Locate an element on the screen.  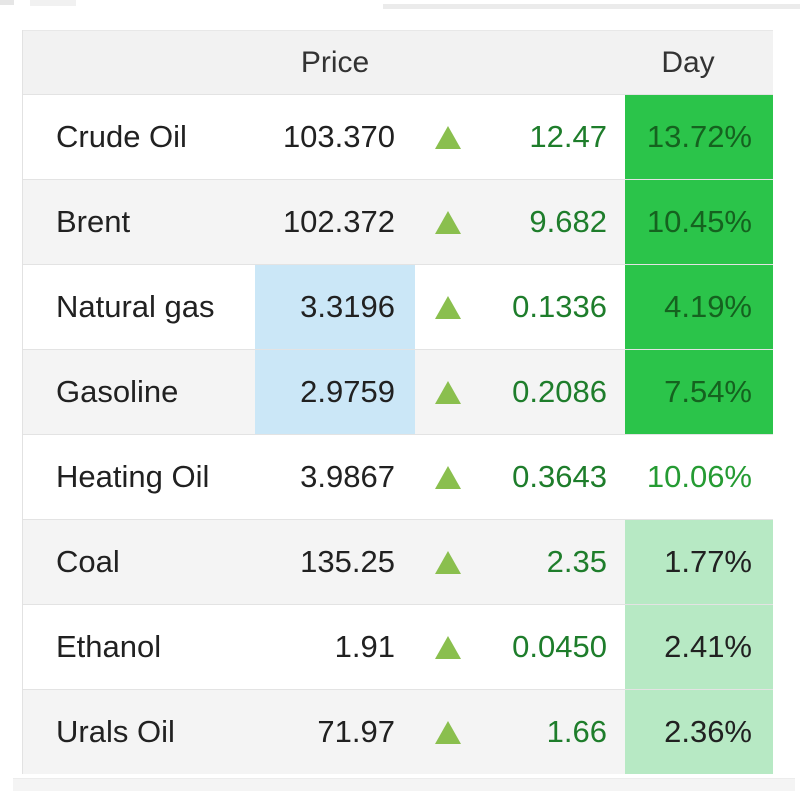
cropped-next-row is located at coordinates (404, 784).